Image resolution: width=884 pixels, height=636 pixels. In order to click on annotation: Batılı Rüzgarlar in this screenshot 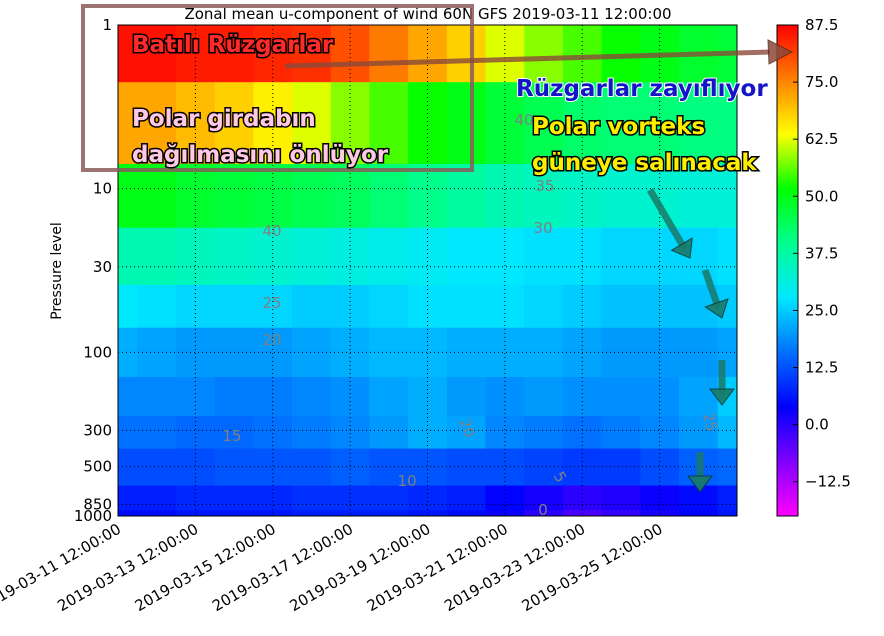, I will do `click(233, 45)`.